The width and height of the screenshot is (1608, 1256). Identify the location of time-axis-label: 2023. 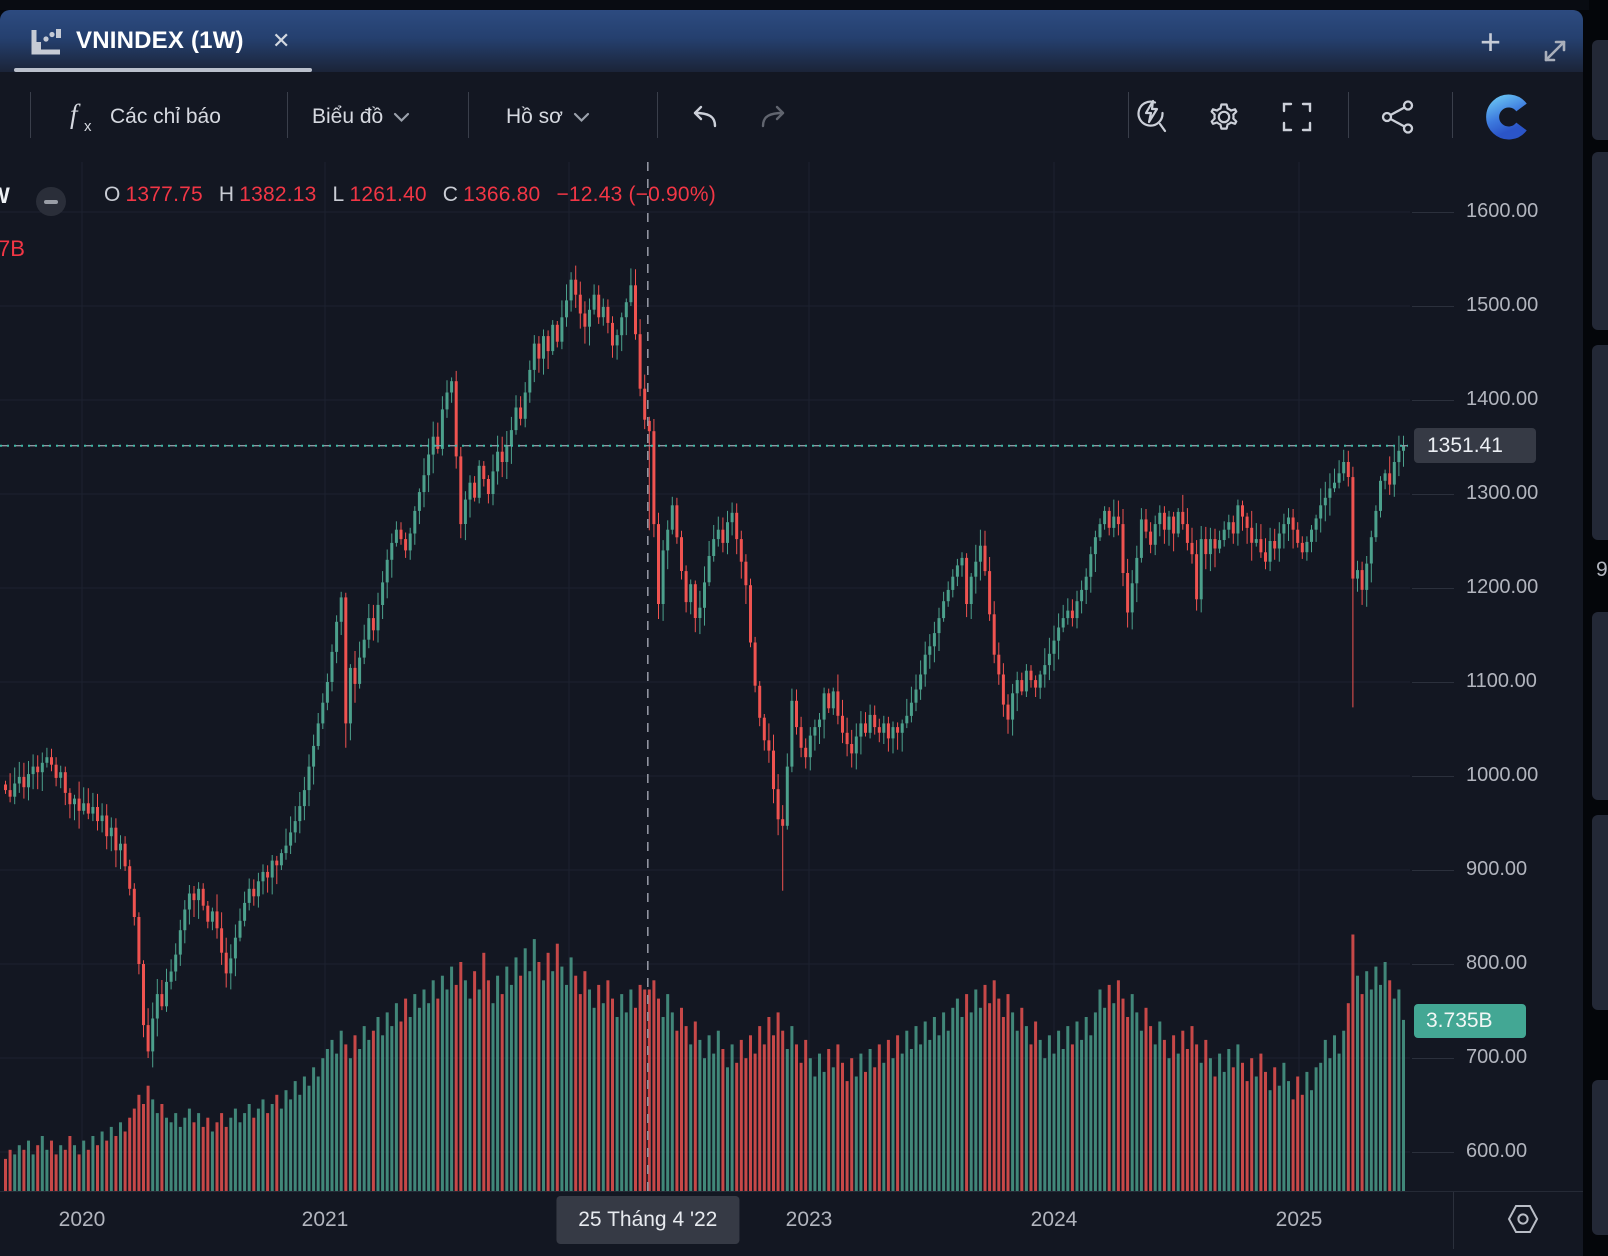
(809, 1219).